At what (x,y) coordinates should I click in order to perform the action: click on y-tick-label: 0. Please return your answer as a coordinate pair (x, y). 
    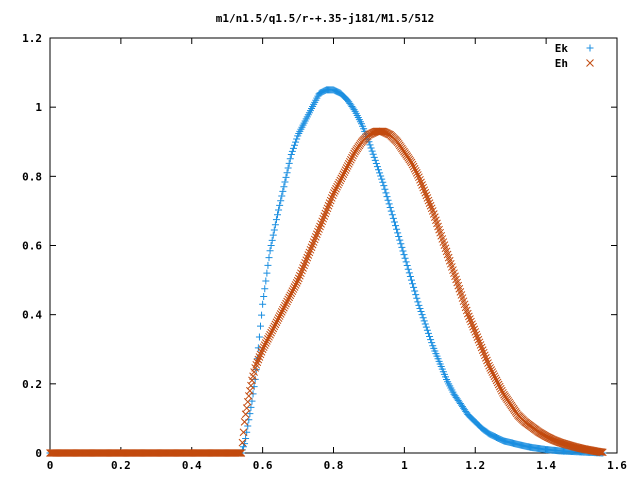
    Looking at the image, I should click on (38, 453).